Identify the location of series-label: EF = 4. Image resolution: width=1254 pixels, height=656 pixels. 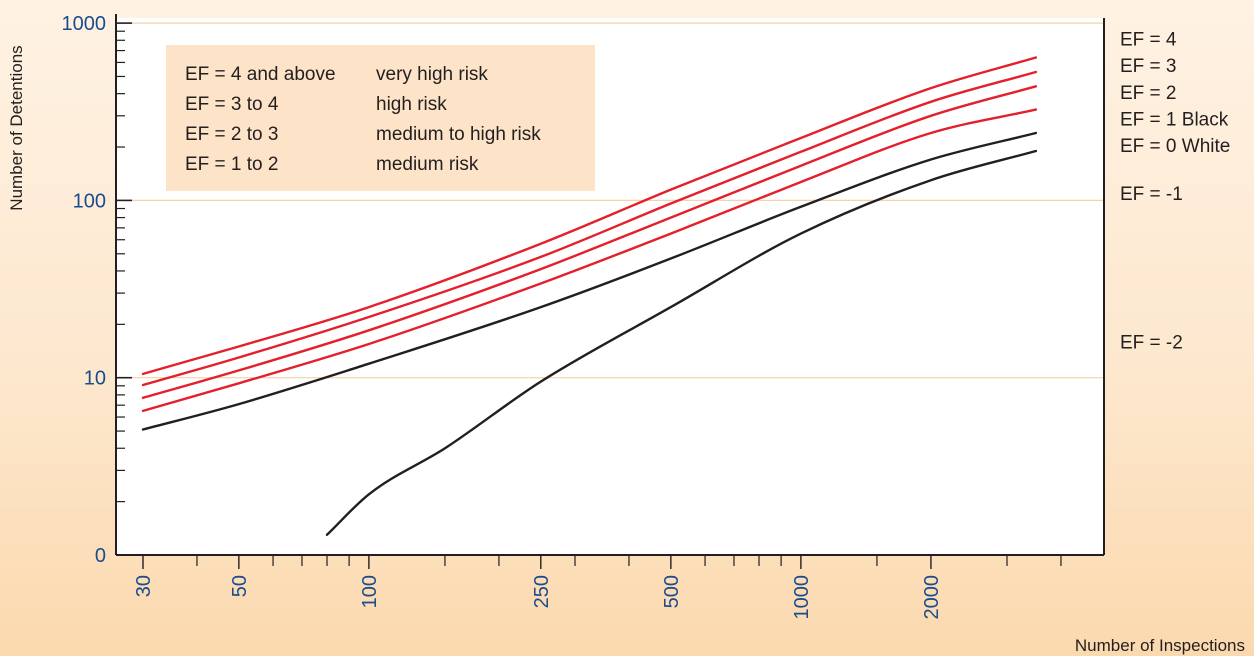
(1148, 39).